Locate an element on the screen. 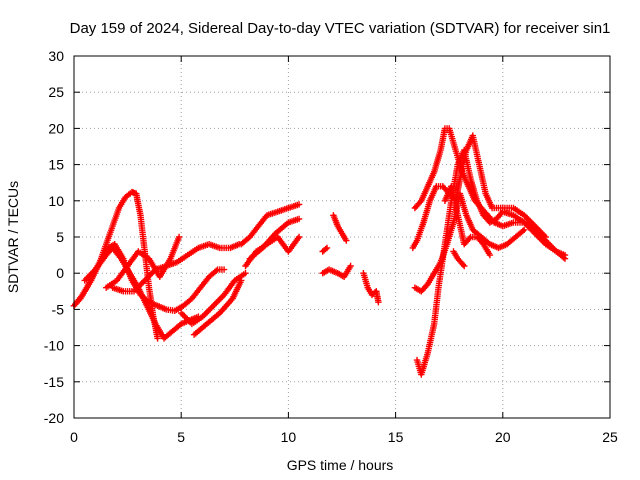  x-tick-label: 0 is located at coordinates (74, 437).